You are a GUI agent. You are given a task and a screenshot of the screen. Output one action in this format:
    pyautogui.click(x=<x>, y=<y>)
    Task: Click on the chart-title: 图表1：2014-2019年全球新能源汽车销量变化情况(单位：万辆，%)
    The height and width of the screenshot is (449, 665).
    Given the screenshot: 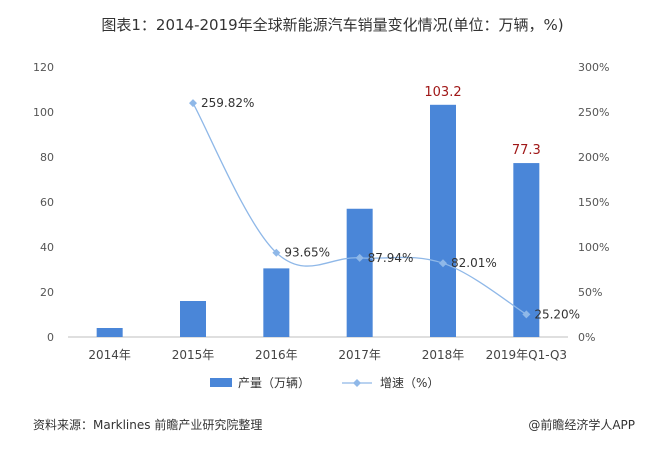 What is the action you would take?
    pyautogui.click(x=332, y=25)
    